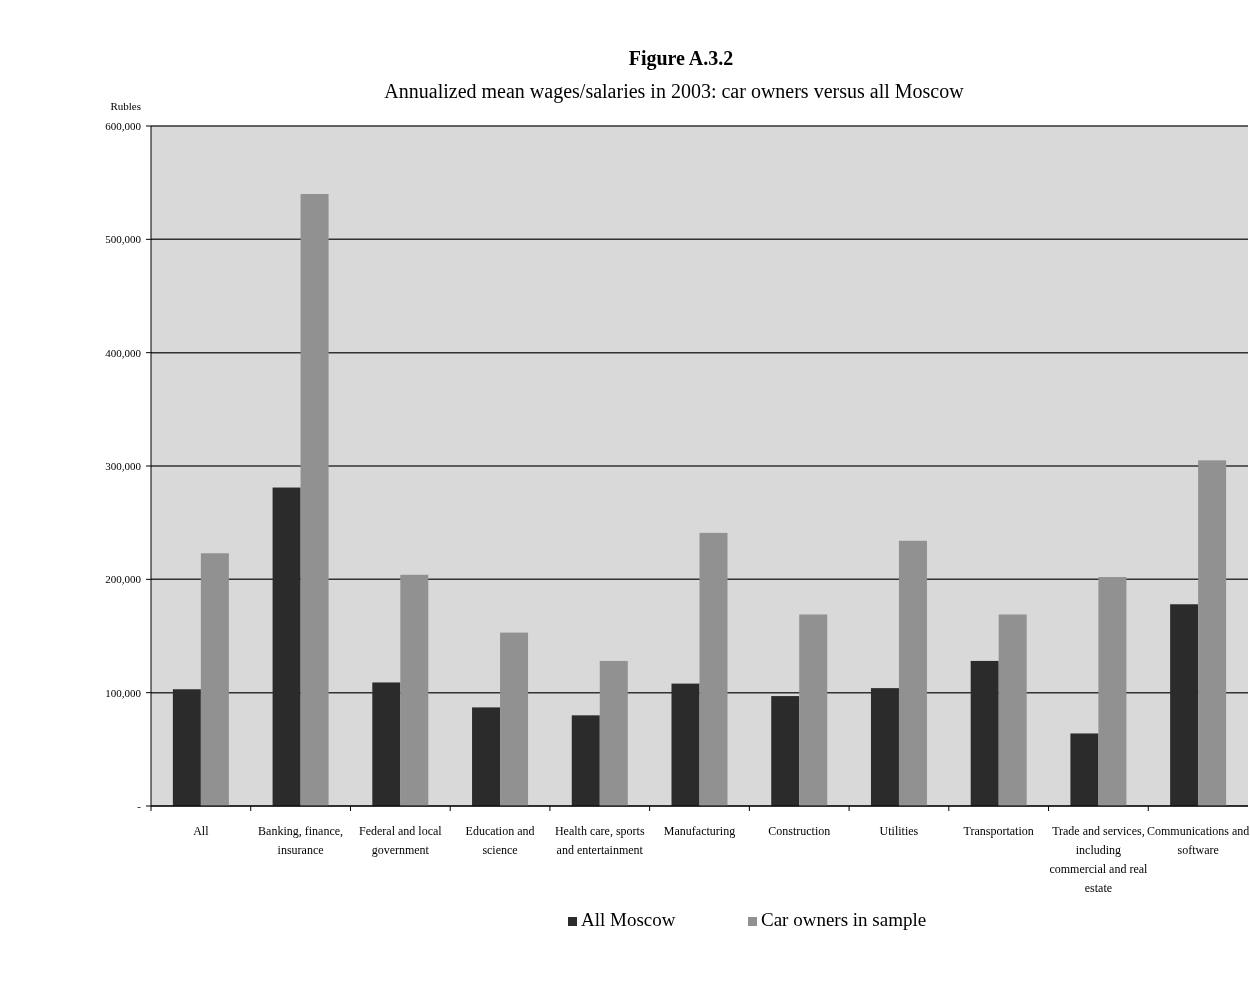  Describe the element at coordinates (123, 125) in the screenshot. I see `y-tick-label: 600,000` at that location.